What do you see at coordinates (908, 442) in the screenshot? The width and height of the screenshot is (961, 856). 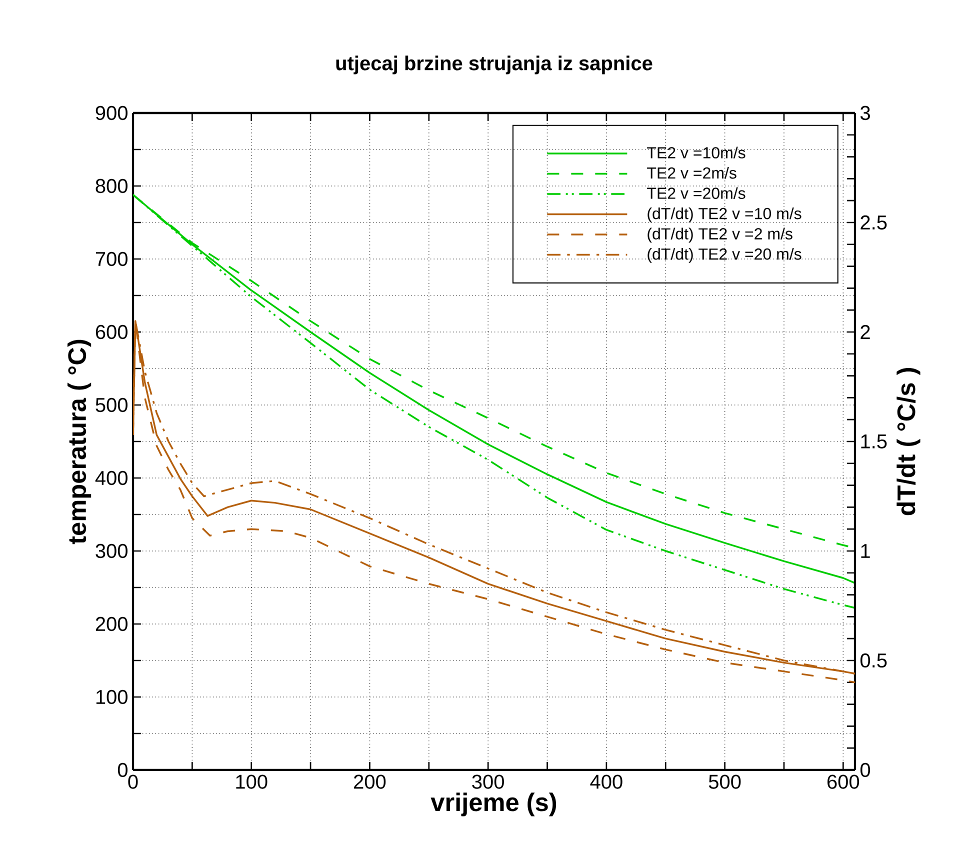 I see `y2-axis-title: dT/dt ( °C/s )` at bounding box center [908, 442].